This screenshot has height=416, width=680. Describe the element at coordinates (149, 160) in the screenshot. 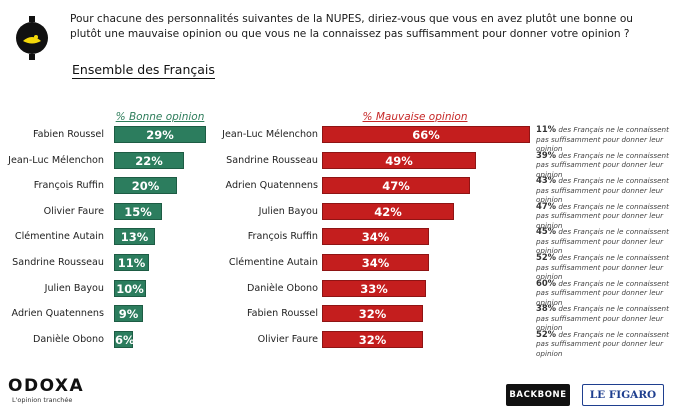

I see `good-opinion-bar: 22%` at that location.